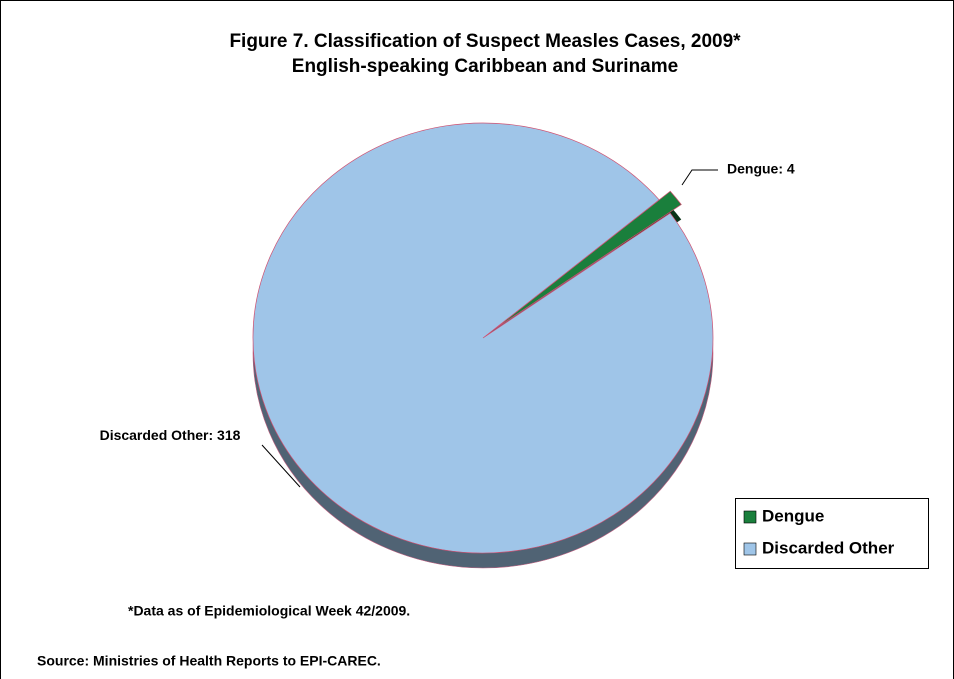  Describe the element at coordinates (761, 169) in the screenshot. I see `data-label: Dengue: 4` at that location.